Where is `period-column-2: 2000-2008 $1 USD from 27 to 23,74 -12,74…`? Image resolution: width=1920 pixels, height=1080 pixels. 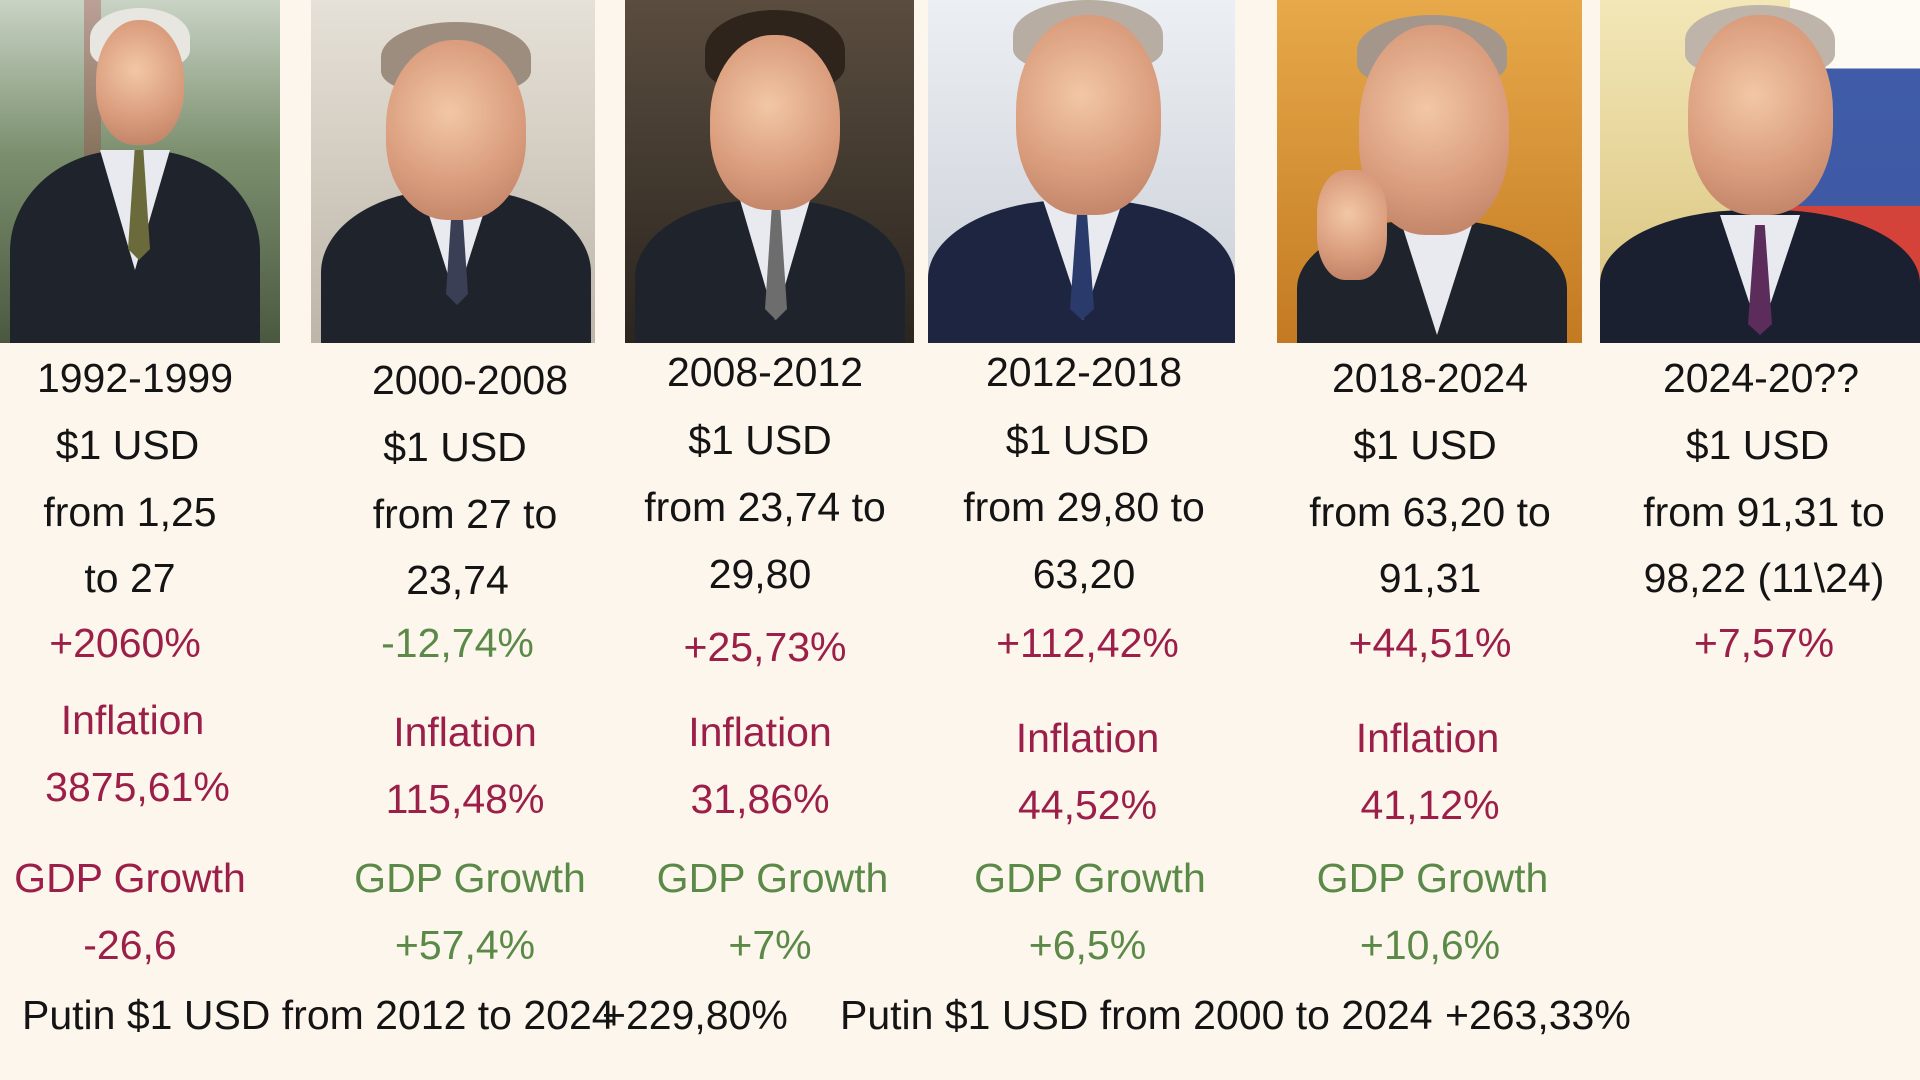 period-column-2: 2000-2008 $1 USD from 27 to 23,74 -12,74… is located at coordinates (465, 500).